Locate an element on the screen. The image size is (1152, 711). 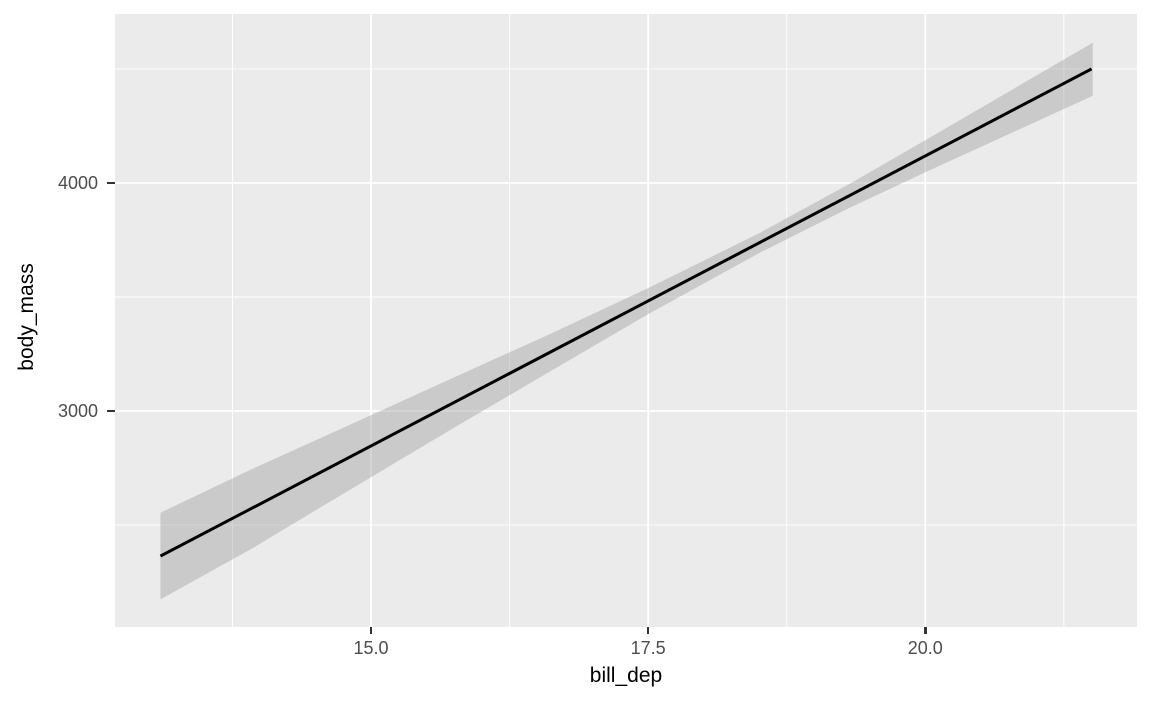
y-tick-label: 4000 is located at coordinates (77, 182).